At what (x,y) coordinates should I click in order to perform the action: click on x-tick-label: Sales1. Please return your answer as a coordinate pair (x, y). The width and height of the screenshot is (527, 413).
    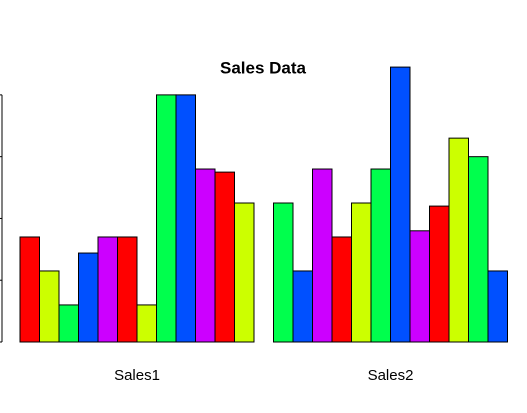
    Looking at the image, I should click on (137, 375).